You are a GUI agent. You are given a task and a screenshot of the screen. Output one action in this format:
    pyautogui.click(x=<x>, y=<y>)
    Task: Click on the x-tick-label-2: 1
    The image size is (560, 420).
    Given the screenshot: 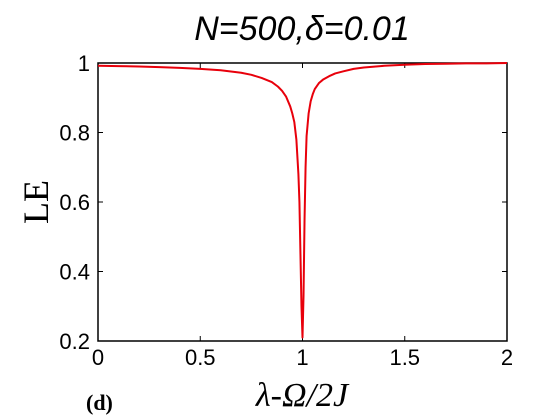 What is the action you would take?
    pyautogui.click(x=302, y=357)
    